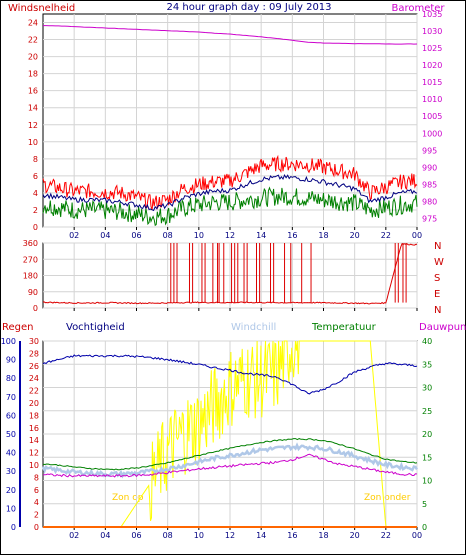 Image resolution: width=466 pixels, height=555 pixels. Describe the element at coordinates (33, 125) in the screenshot. I see `wind-ytick-12: 12` at that location.